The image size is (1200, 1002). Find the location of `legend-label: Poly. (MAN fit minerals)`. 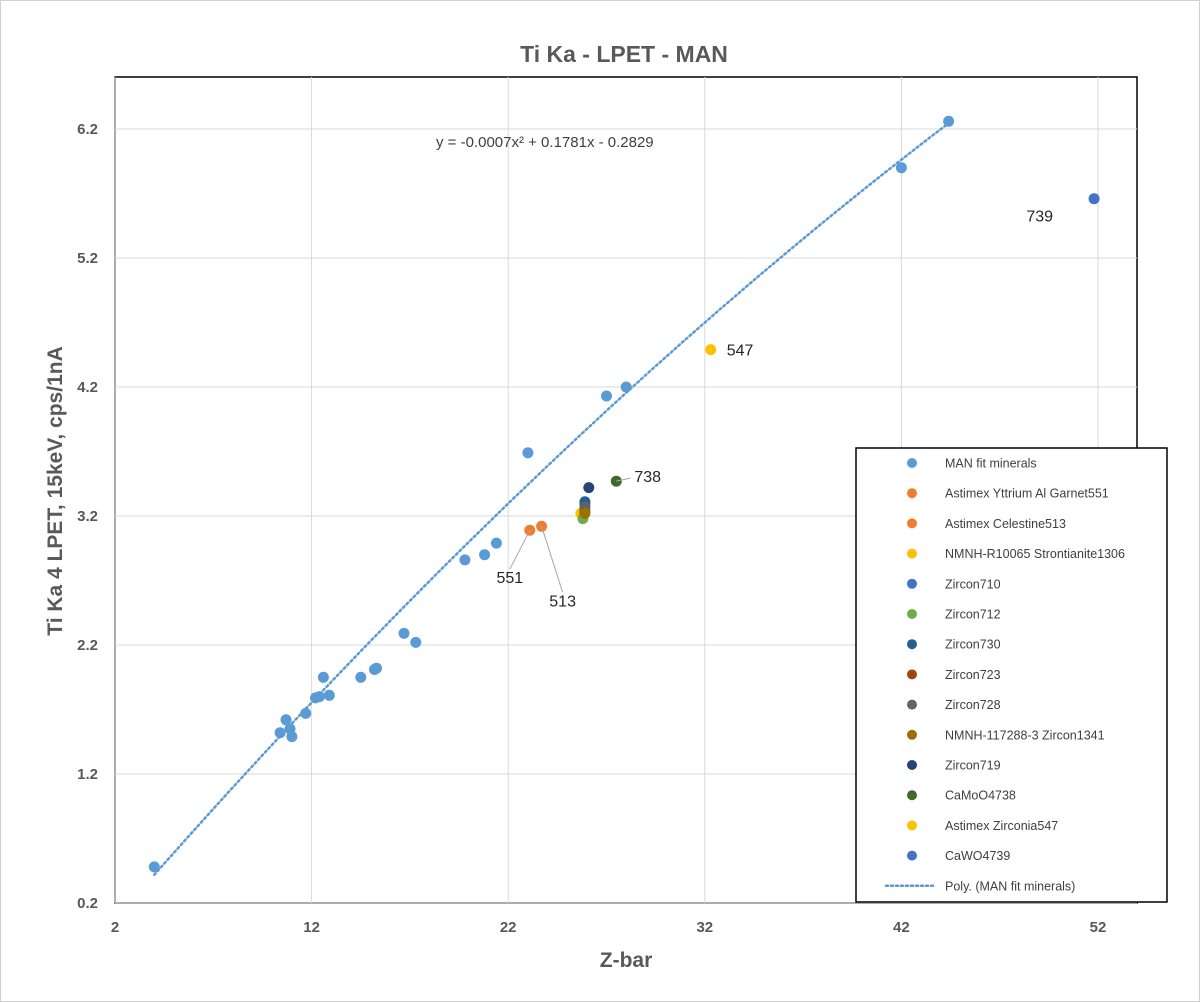

legend-label: Poly. (MAN fit minerals) is located at coordinates (1010, 886).